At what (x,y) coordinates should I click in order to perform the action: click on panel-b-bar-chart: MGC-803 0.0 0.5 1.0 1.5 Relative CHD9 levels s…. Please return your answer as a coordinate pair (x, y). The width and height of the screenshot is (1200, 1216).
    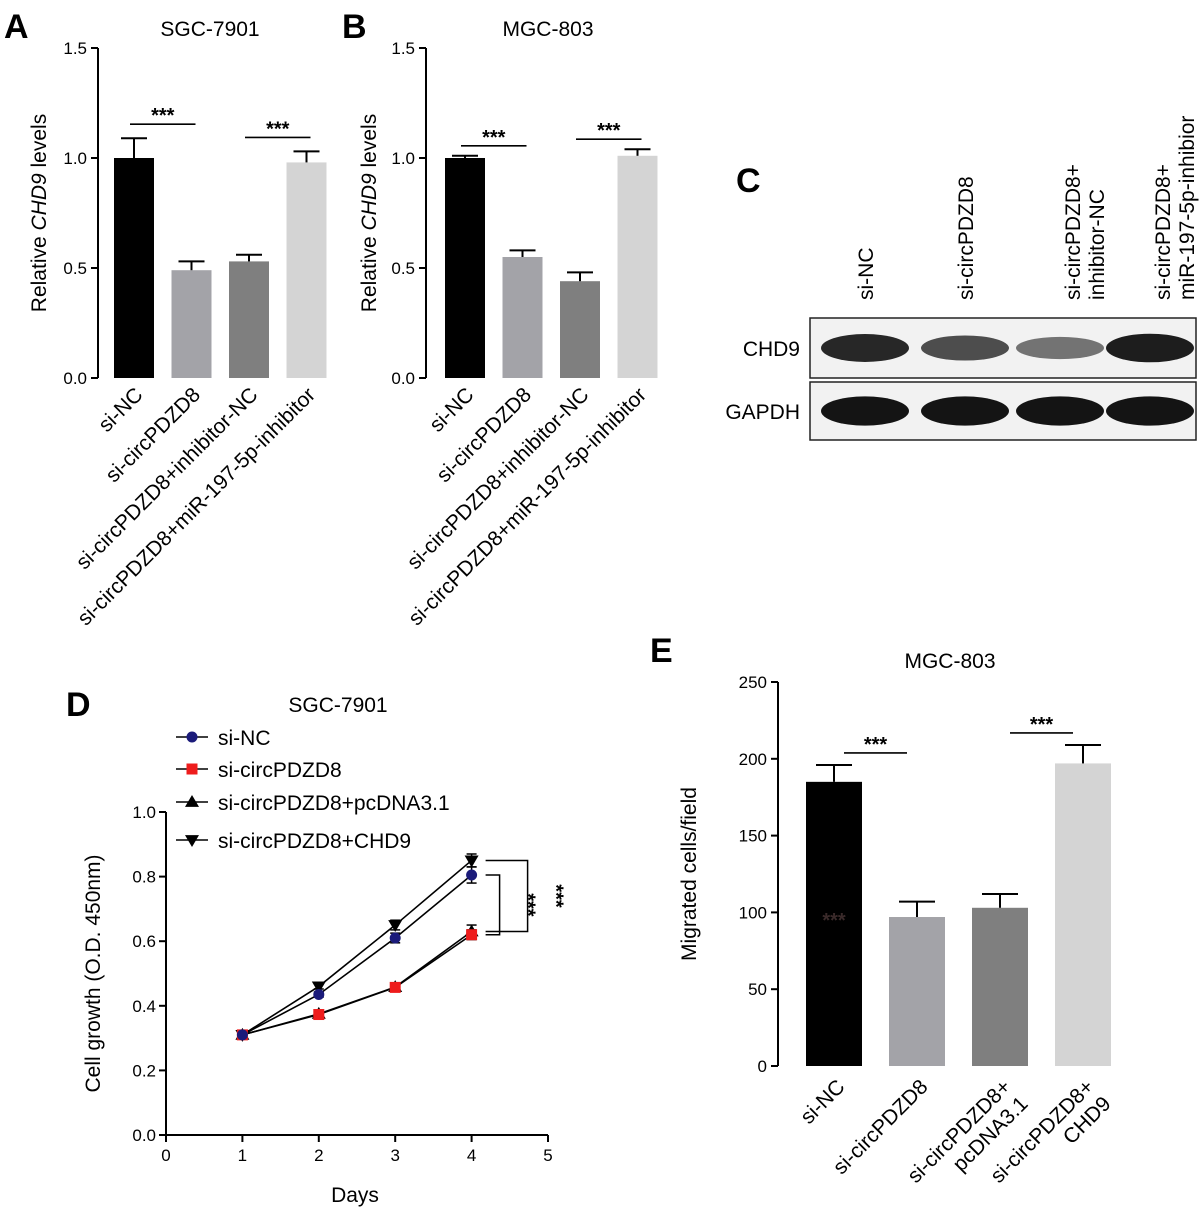
    Looking at the image, I should click on (508, 324).